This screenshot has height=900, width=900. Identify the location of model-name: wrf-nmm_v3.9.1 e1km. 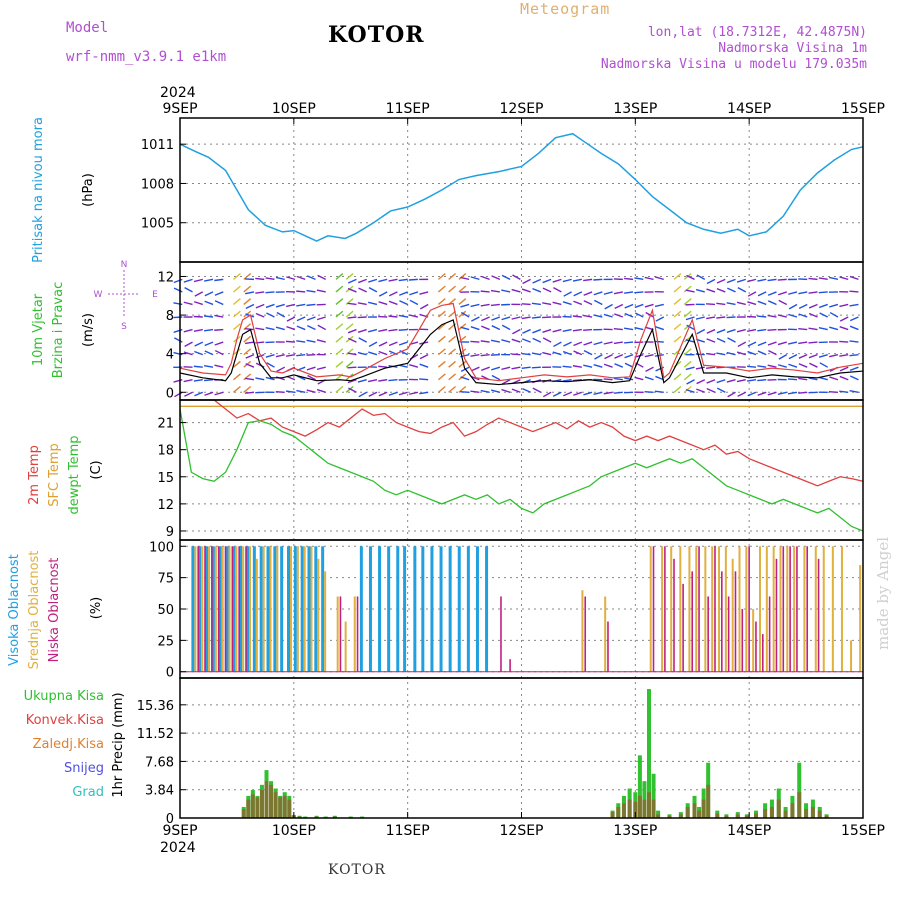
(146, 57).